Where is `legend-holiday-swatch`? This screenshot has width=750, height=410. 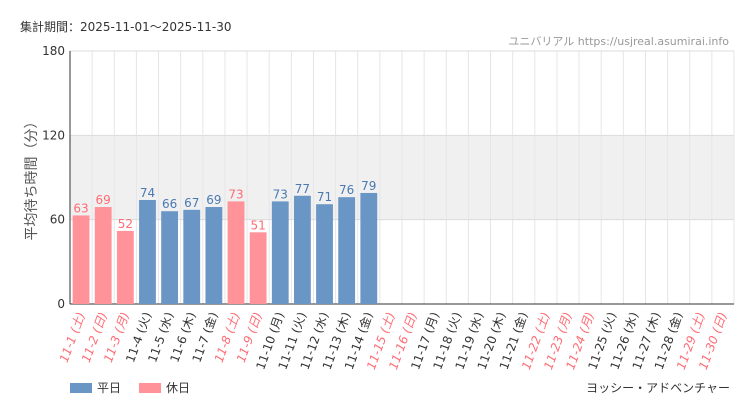 legend-holiday-swatch is located at coordinates (150, 387).